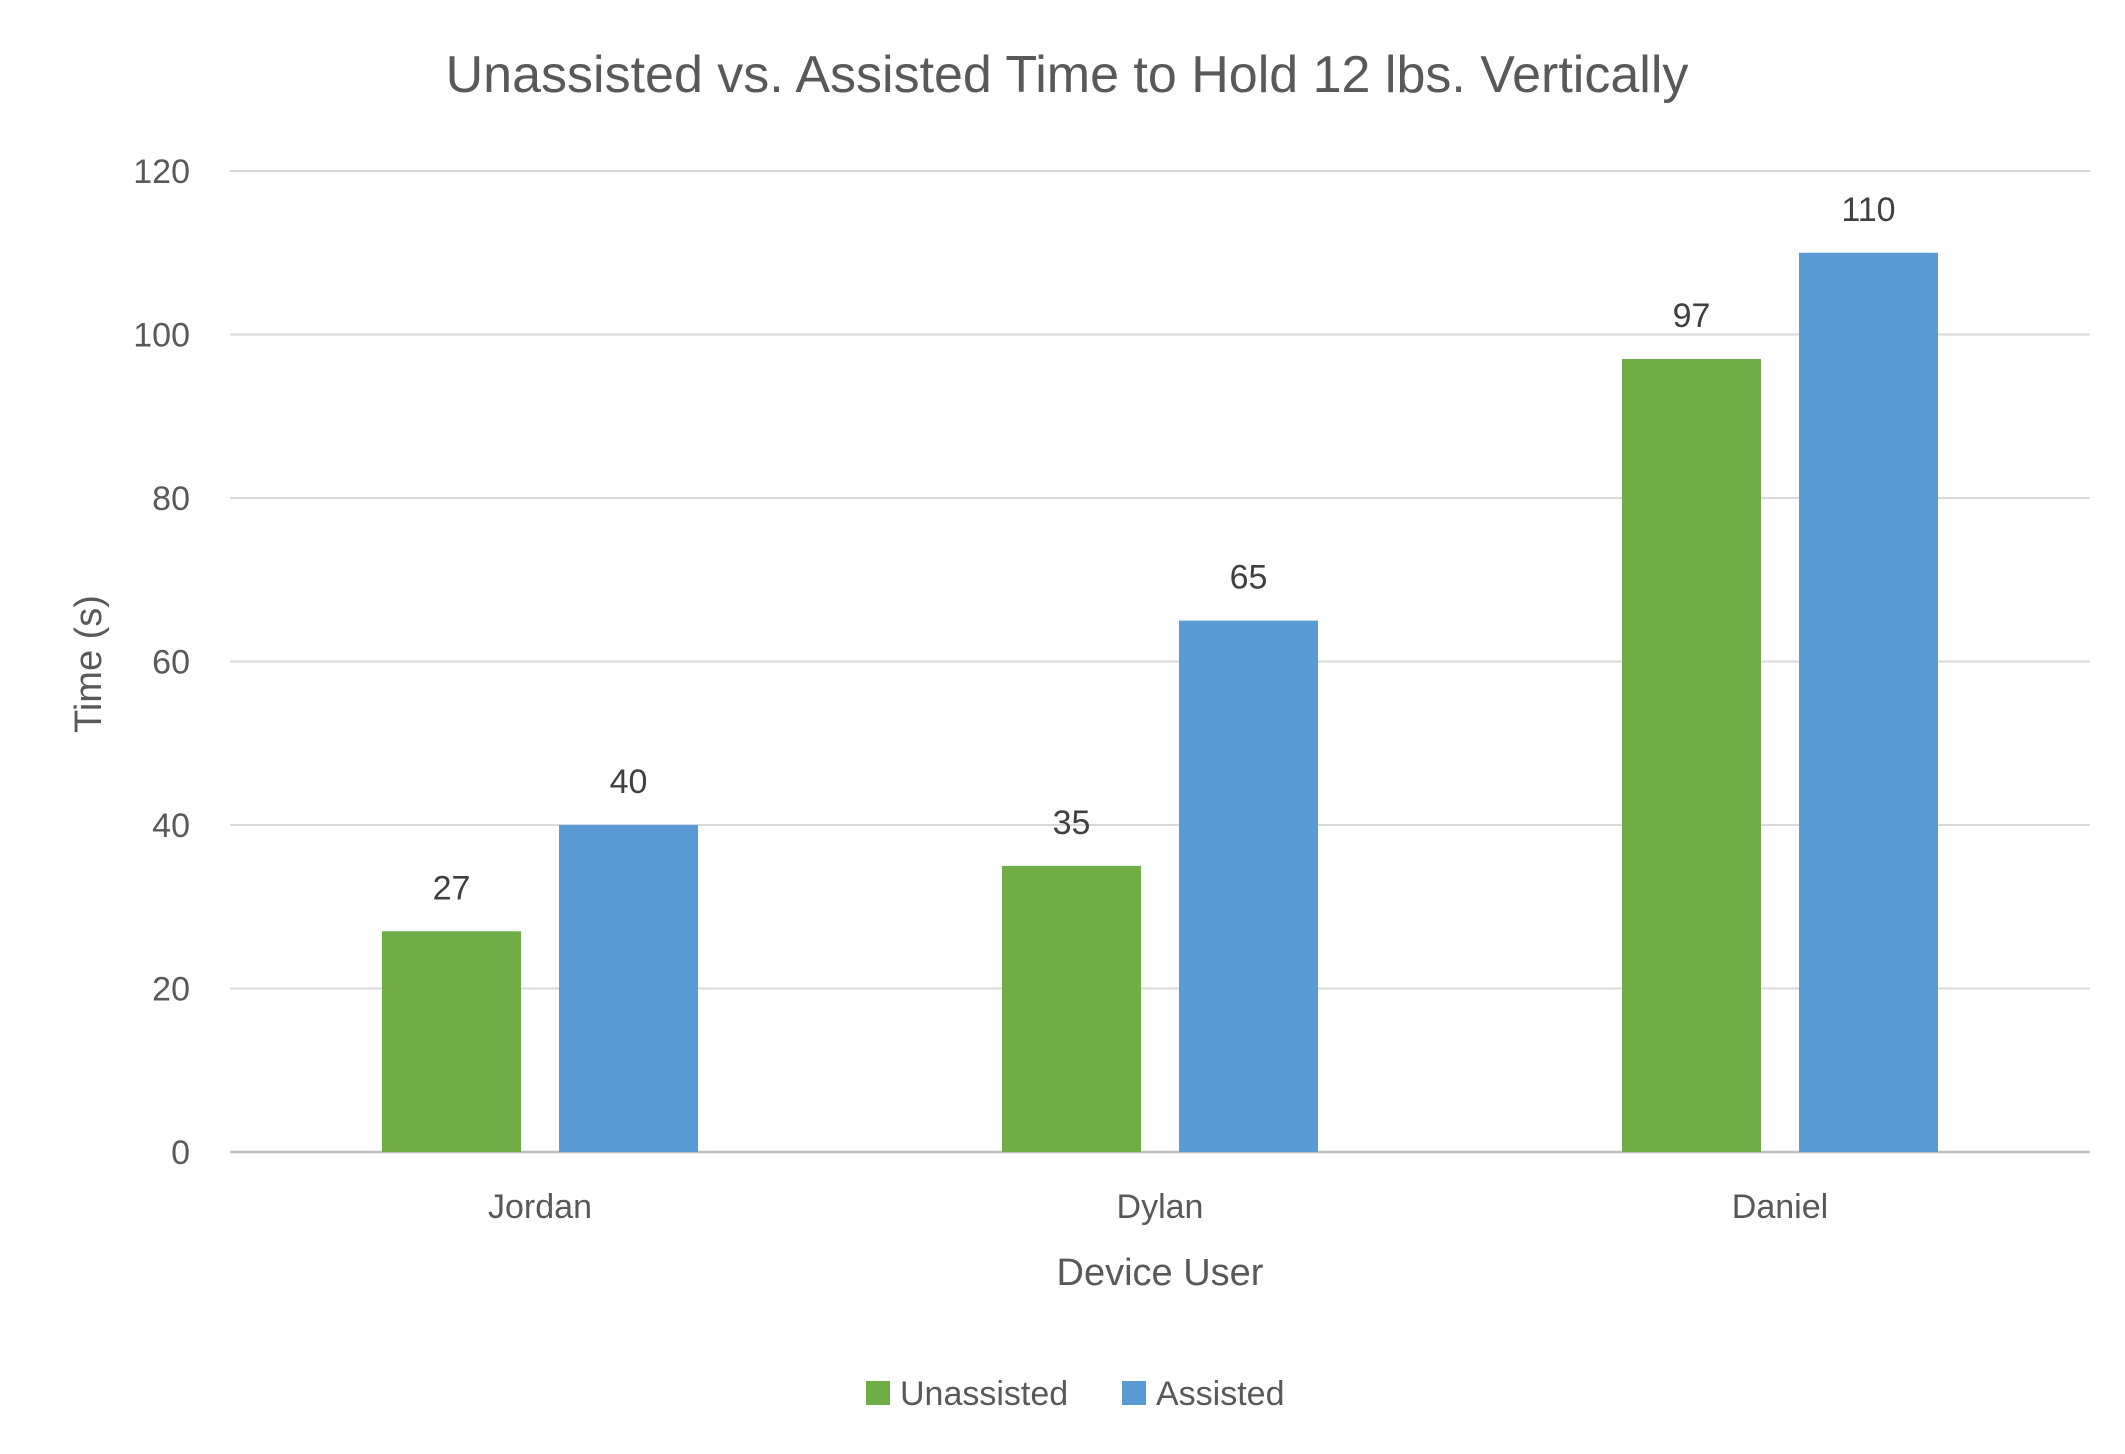 Image resolution: width=2125 pixels, height=1454 pixels. Describe the element at coordinates (451, 1041) in the screenshot. I see `bar-unassisted-jordan` at that location.